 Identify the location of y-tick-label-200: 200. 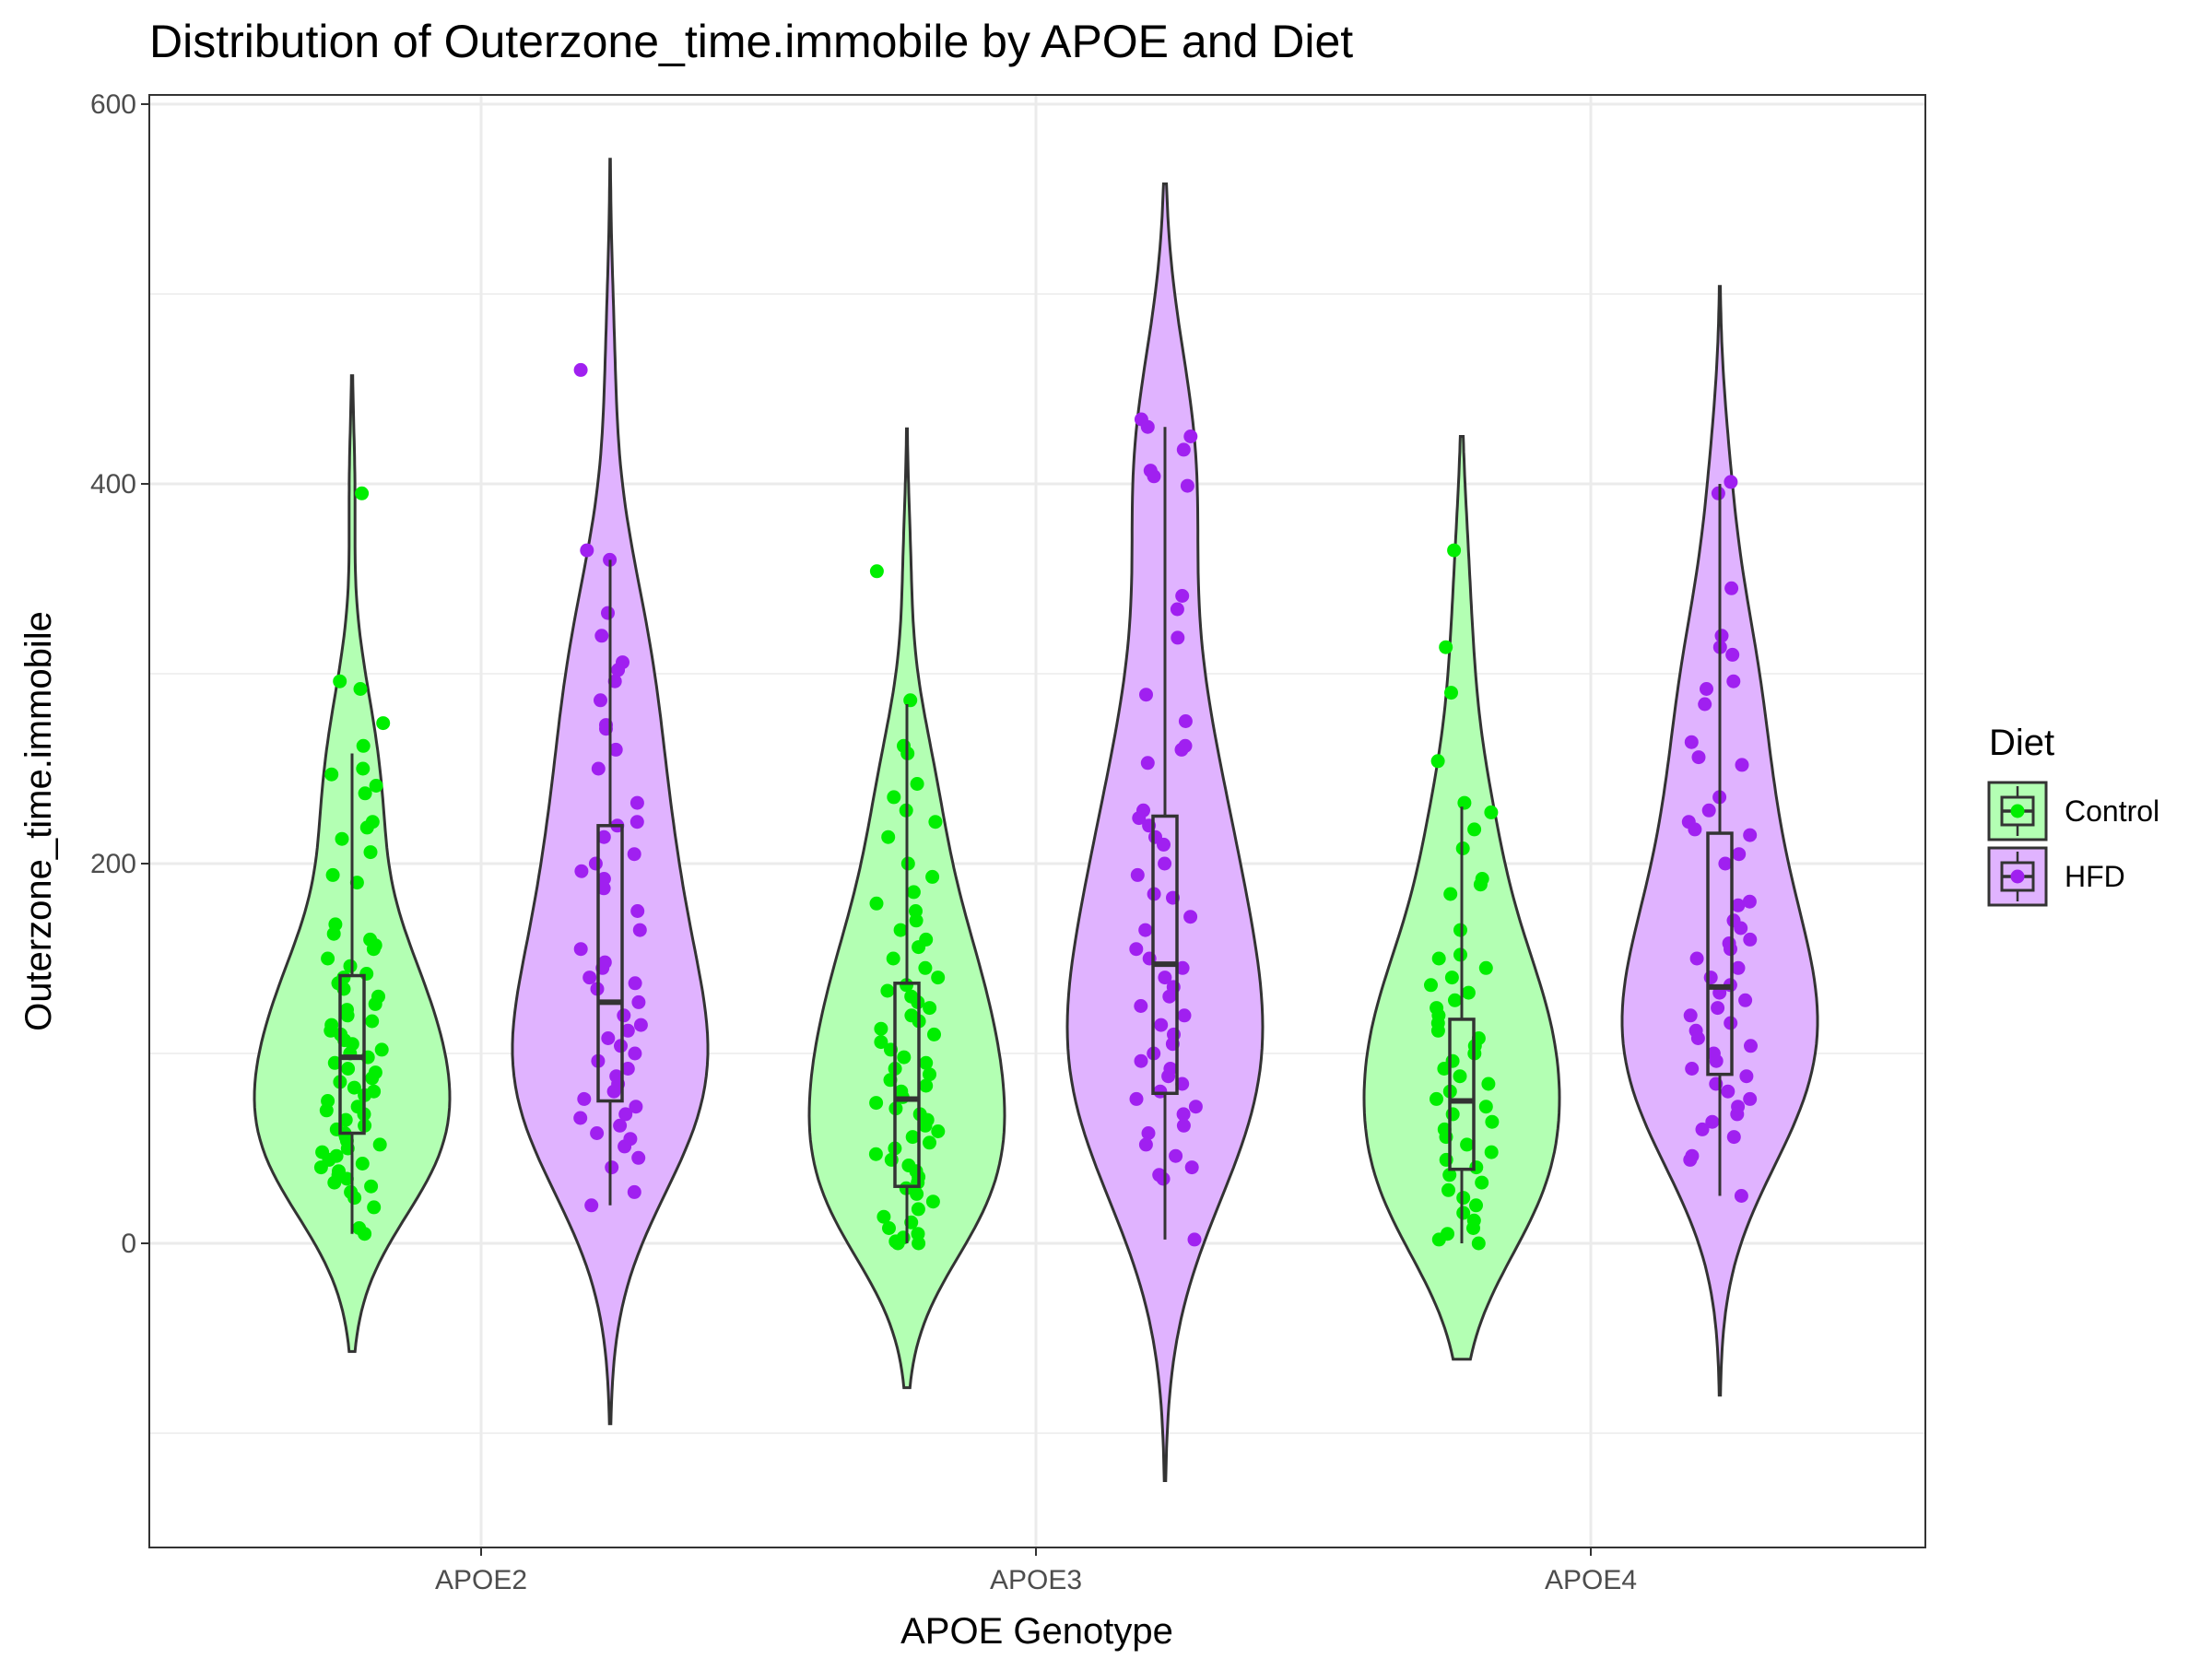
(113, 864).